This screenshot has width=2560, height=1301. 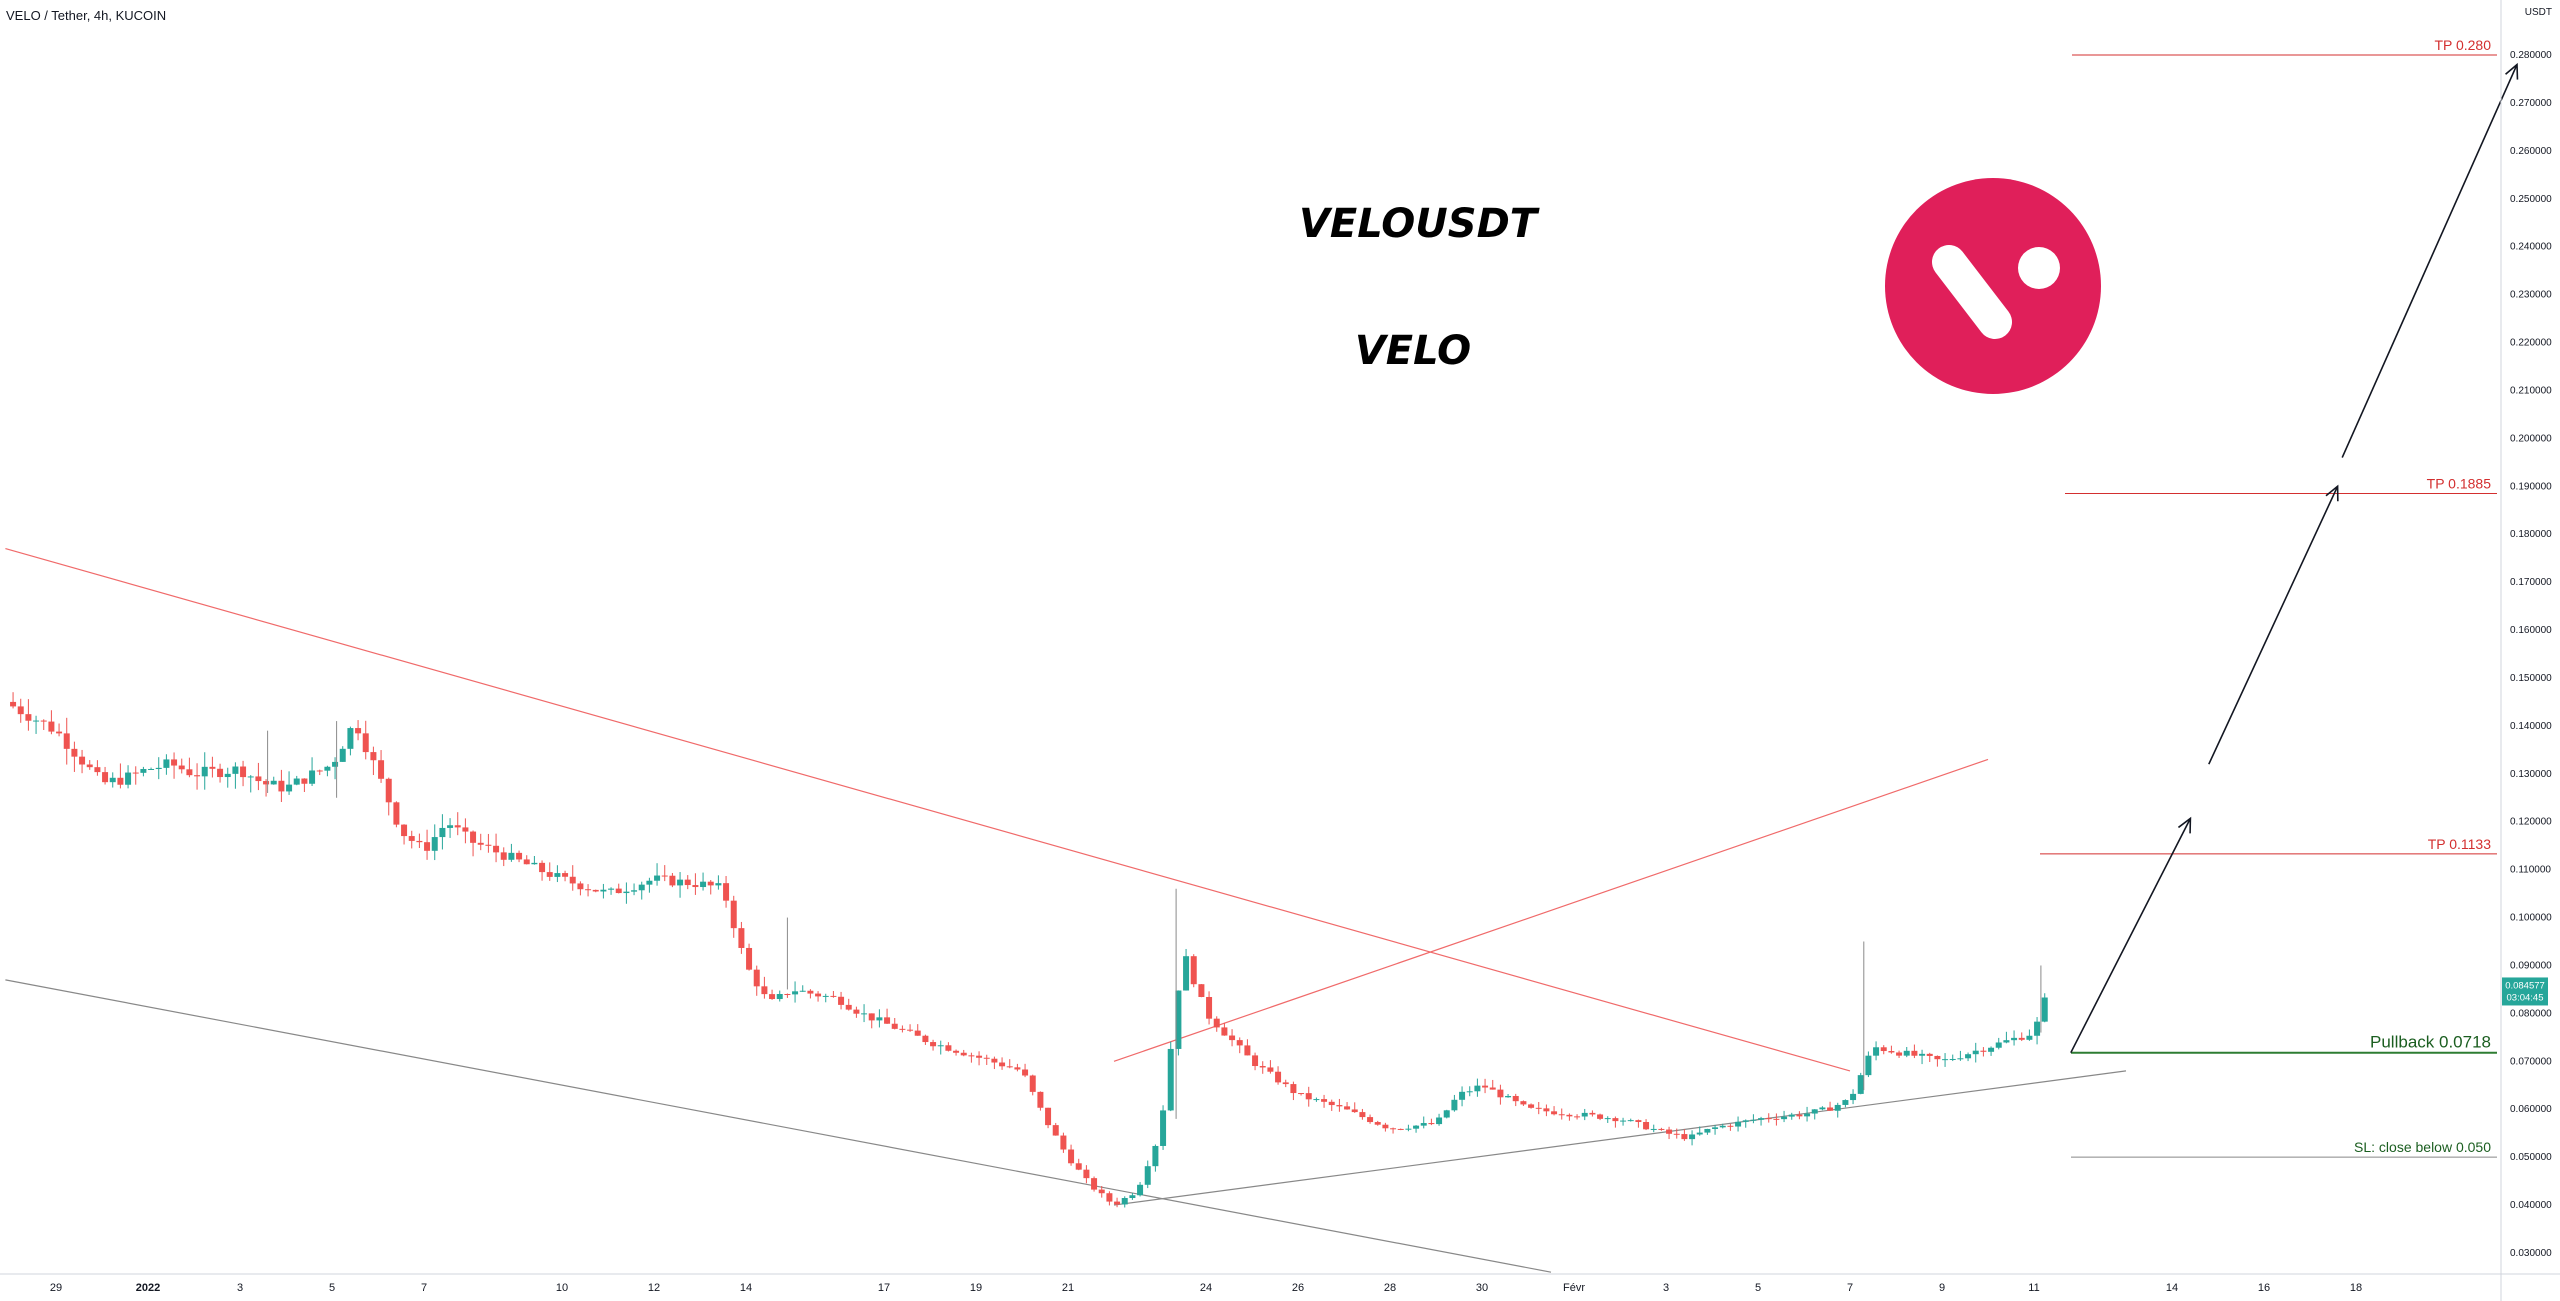 I want to click on y-tick-label: 0.030000, so click(x=2531, y=1253).